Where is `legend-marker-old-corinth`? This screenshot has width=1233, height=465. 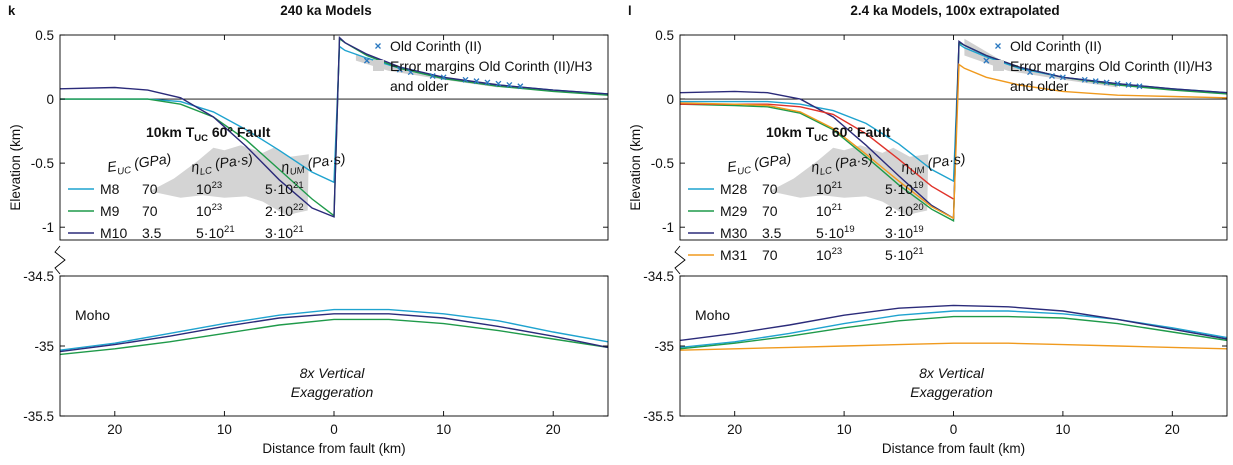
legend-marker-old-corinth is located at coordinates (998, 46).